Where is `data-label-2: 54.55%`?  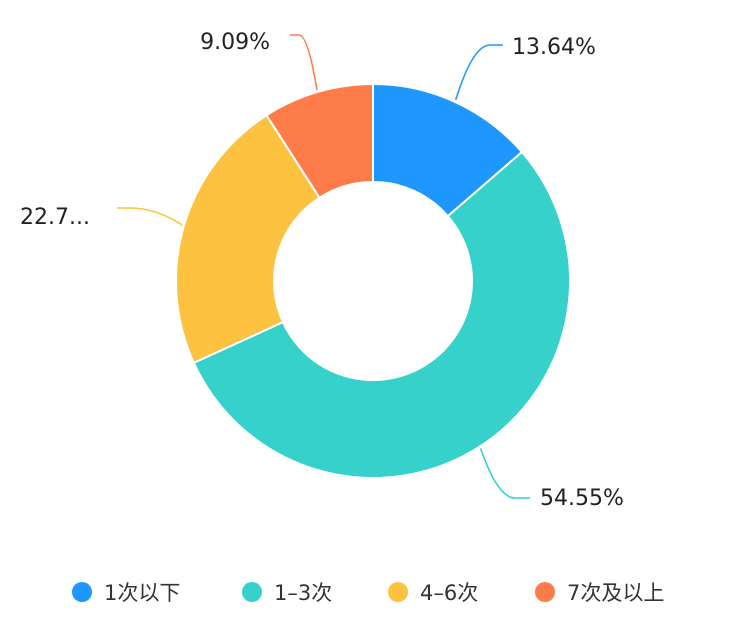 data-label-2: 54.55% is located at coordinates (582, 498).